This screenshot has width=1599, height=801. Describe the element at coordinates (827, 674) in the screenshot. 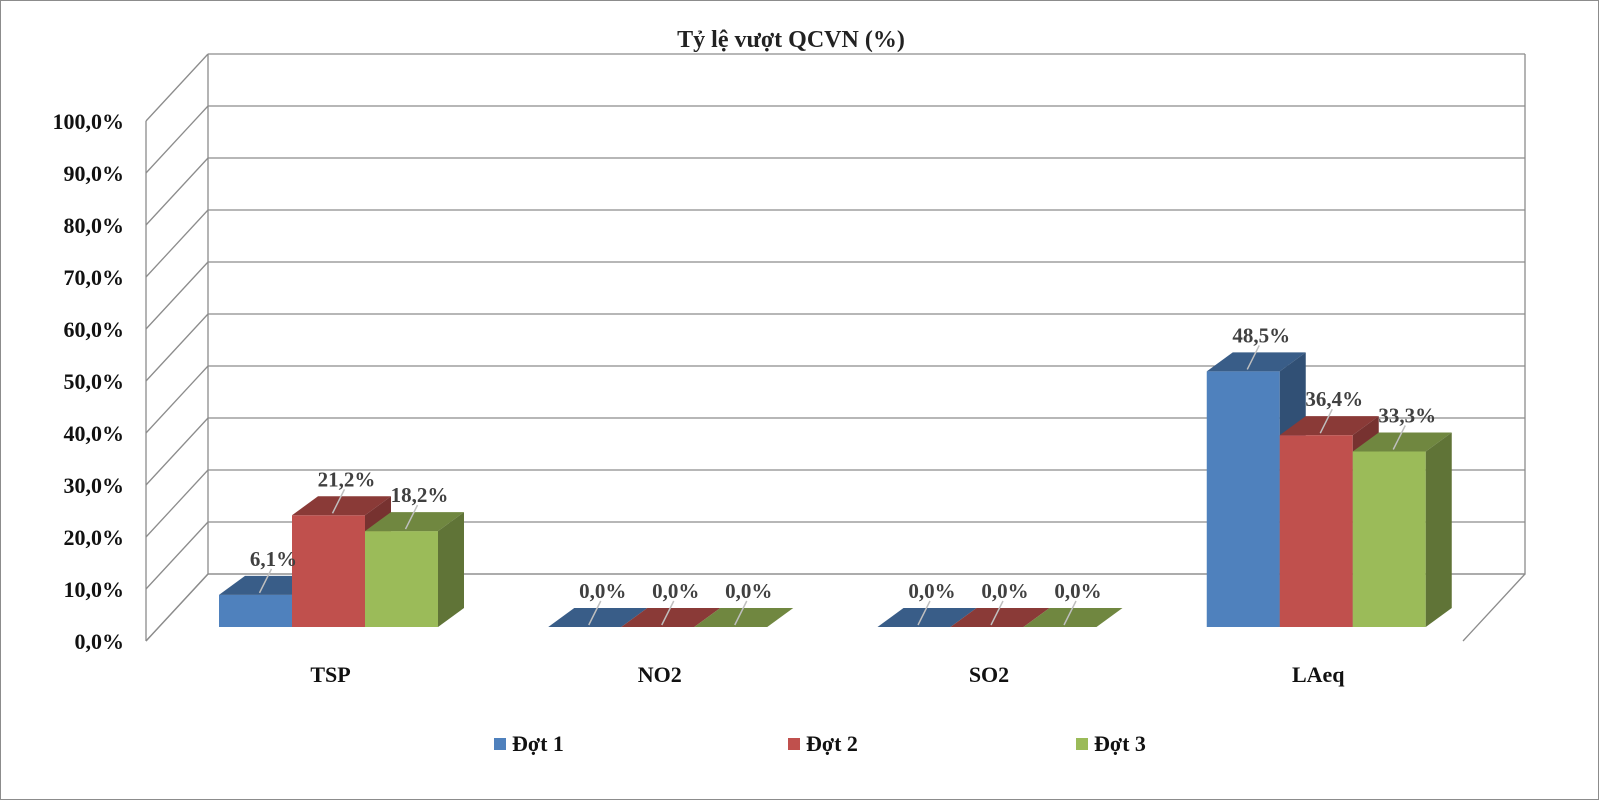

I see `x-axis: TSP NO2 SO2 LAeq` at that location.